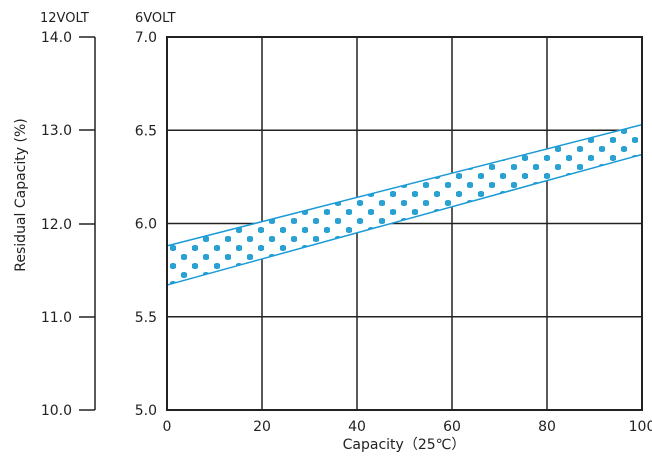 This screenshot has height=457, width=652. I want to click on y-tick-label: 5.5, so click(146, 318).